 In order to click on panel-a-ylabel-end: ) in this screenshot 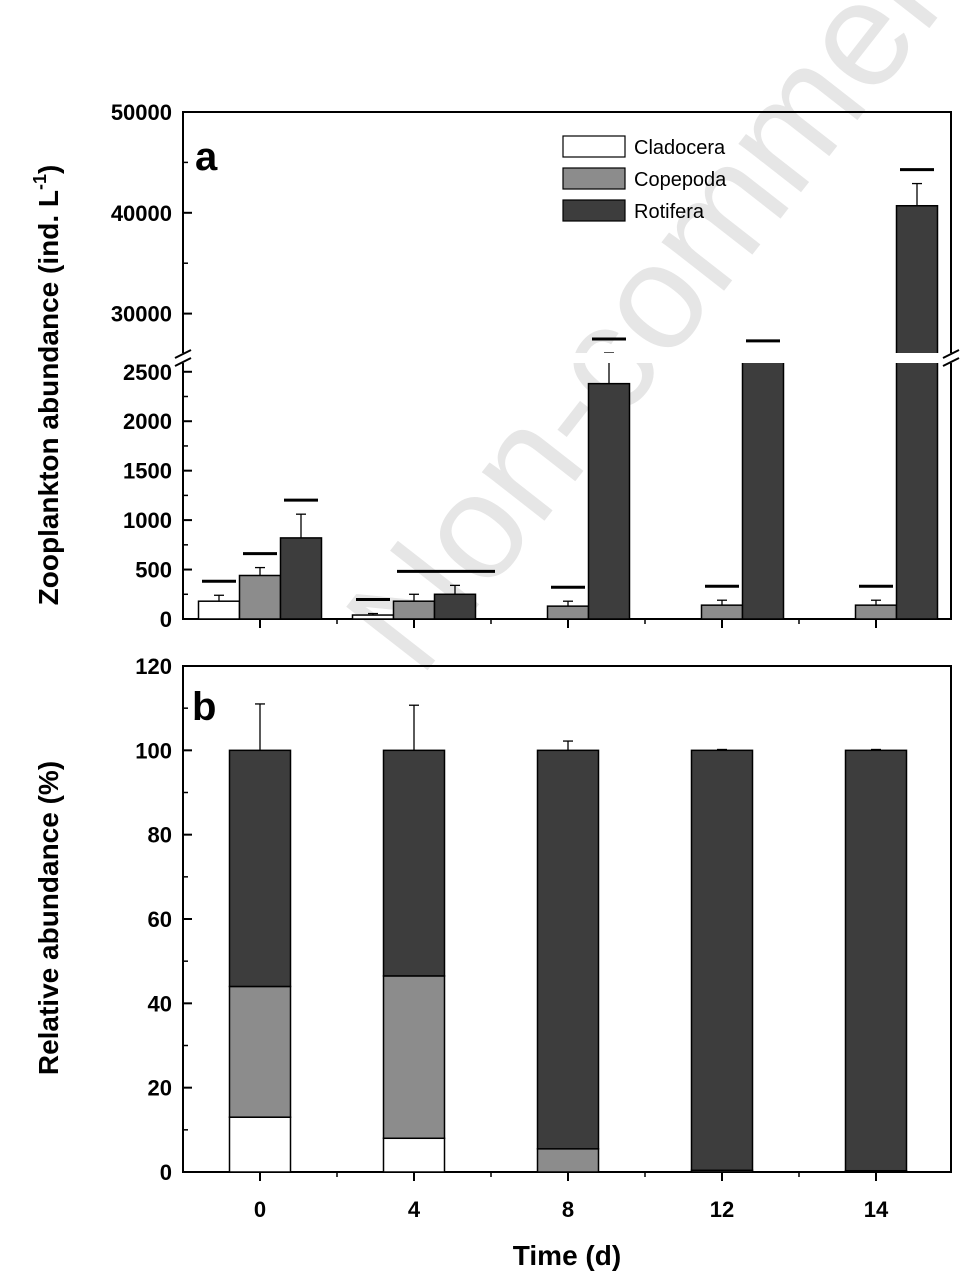, I will do `click(48, 169)`.